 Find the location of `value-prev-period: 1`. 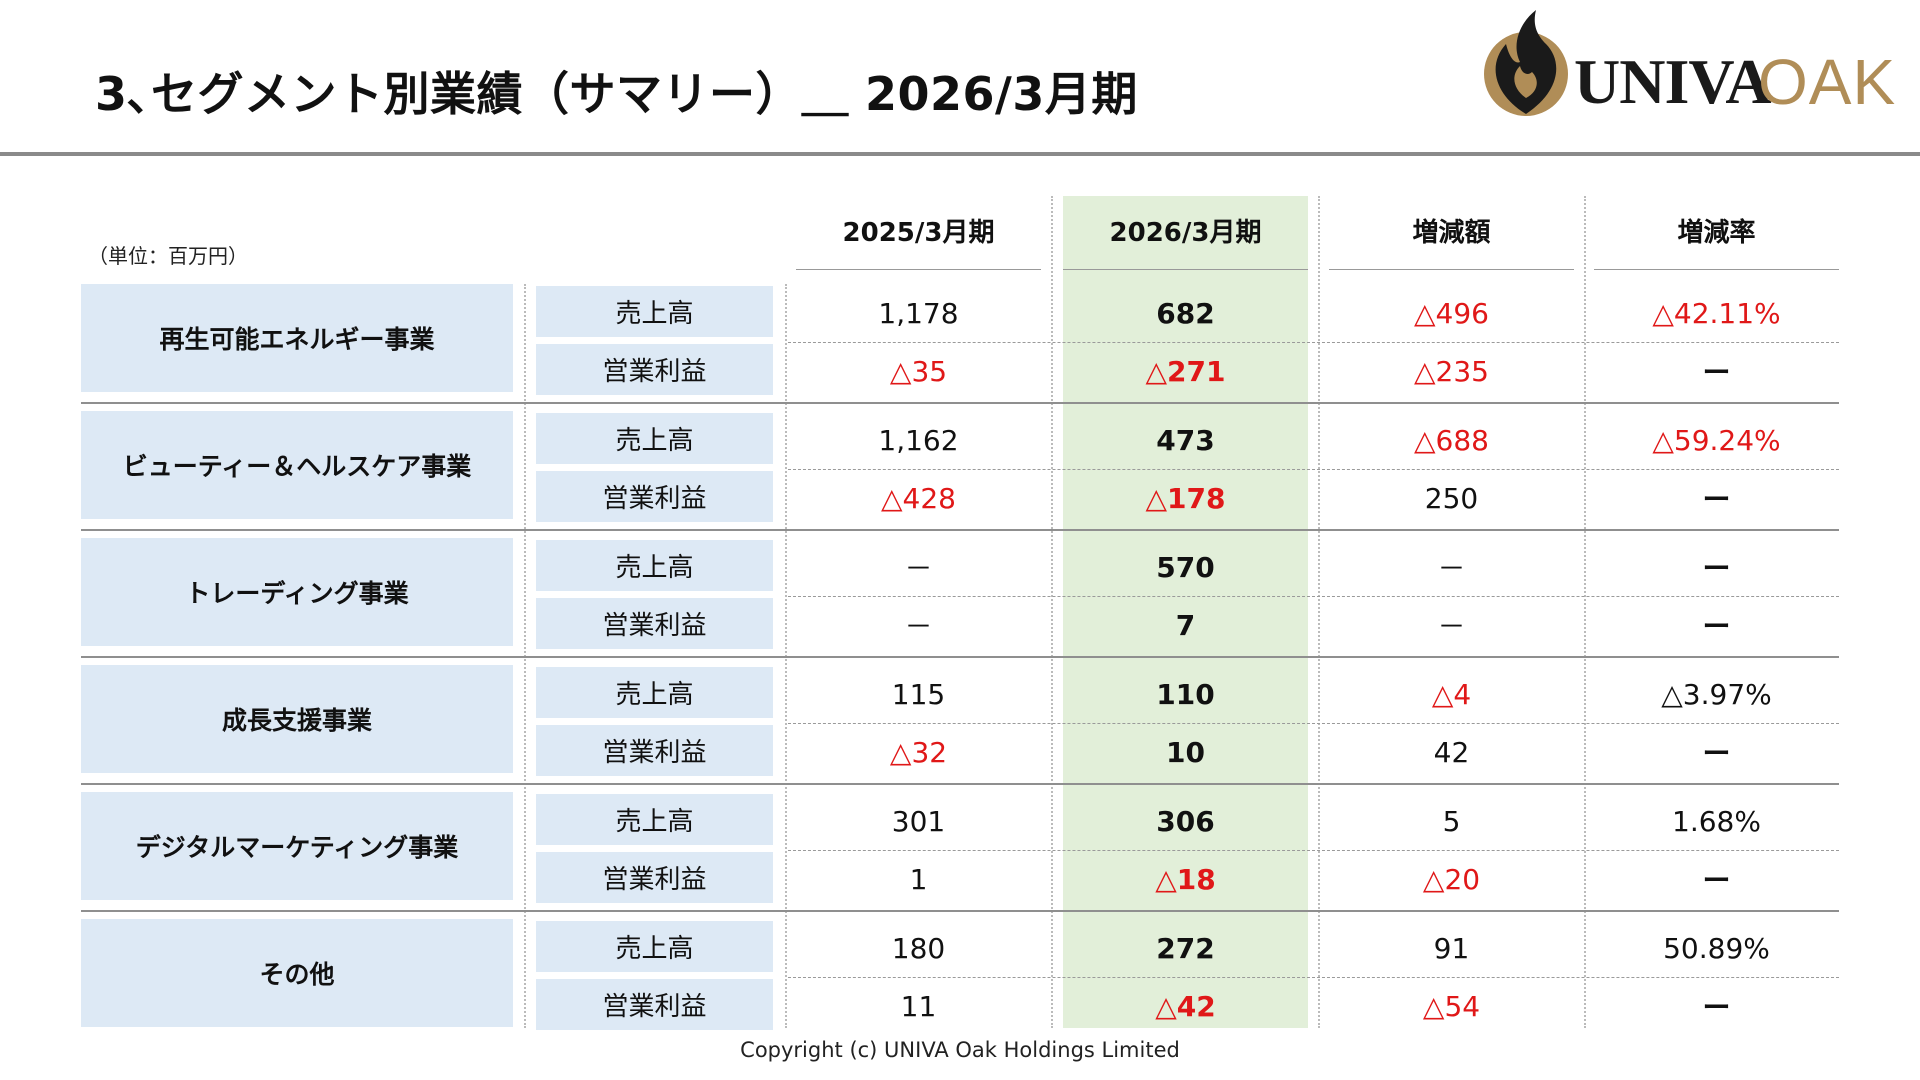

value-prev-period: 1 is located at coordinates (918, 879).